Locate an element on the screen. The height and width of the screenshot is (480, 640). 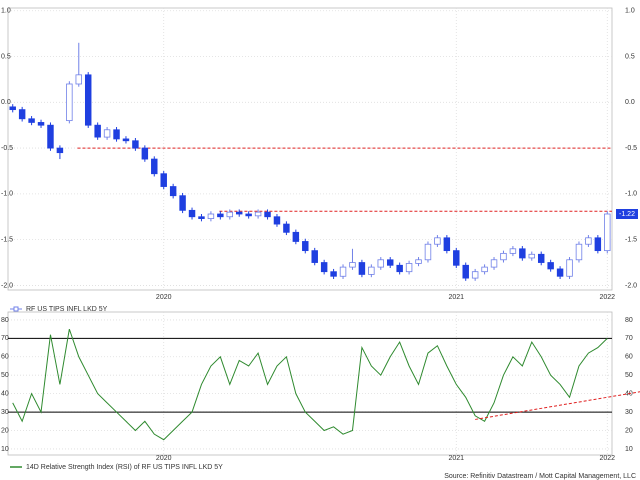
last-value-box is located at coordinates (627, 214).